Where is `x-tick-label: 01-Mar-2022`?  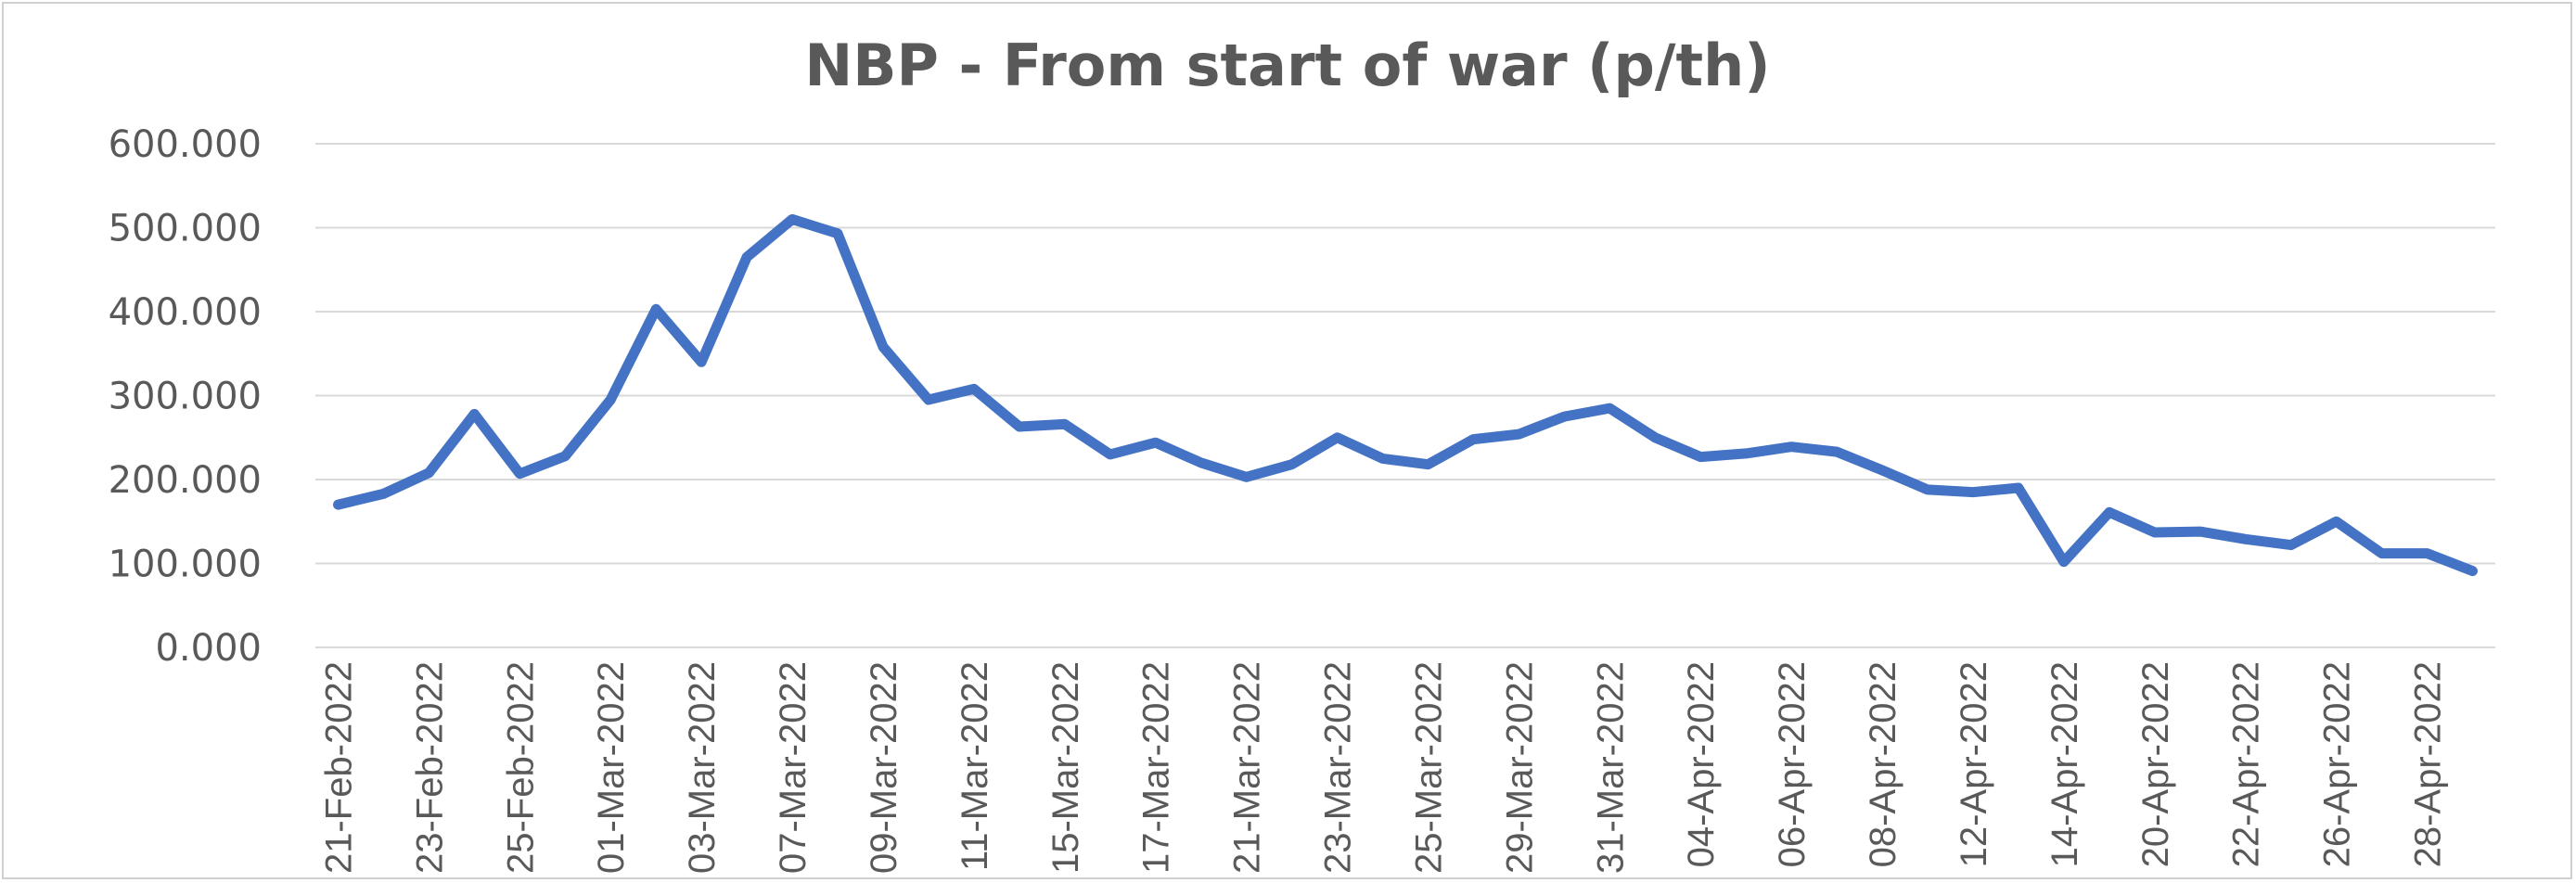 x-tick-label: 01-Mar-2022 is located at coordinates (611, 767).